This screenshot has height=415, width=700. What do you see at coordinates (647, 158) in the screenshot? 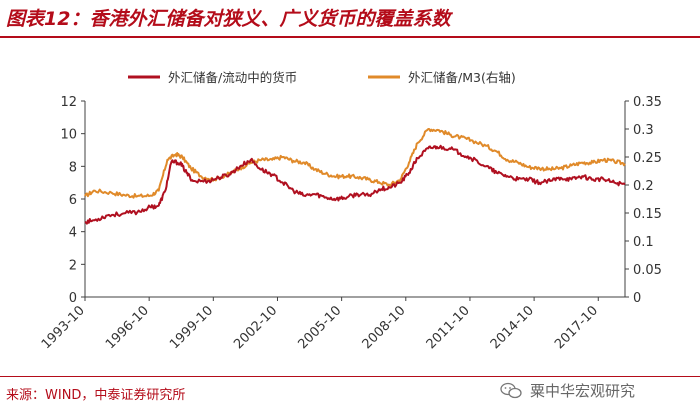
I see `y-right-tick-label: 0.25` at bounding box center [647, 158].